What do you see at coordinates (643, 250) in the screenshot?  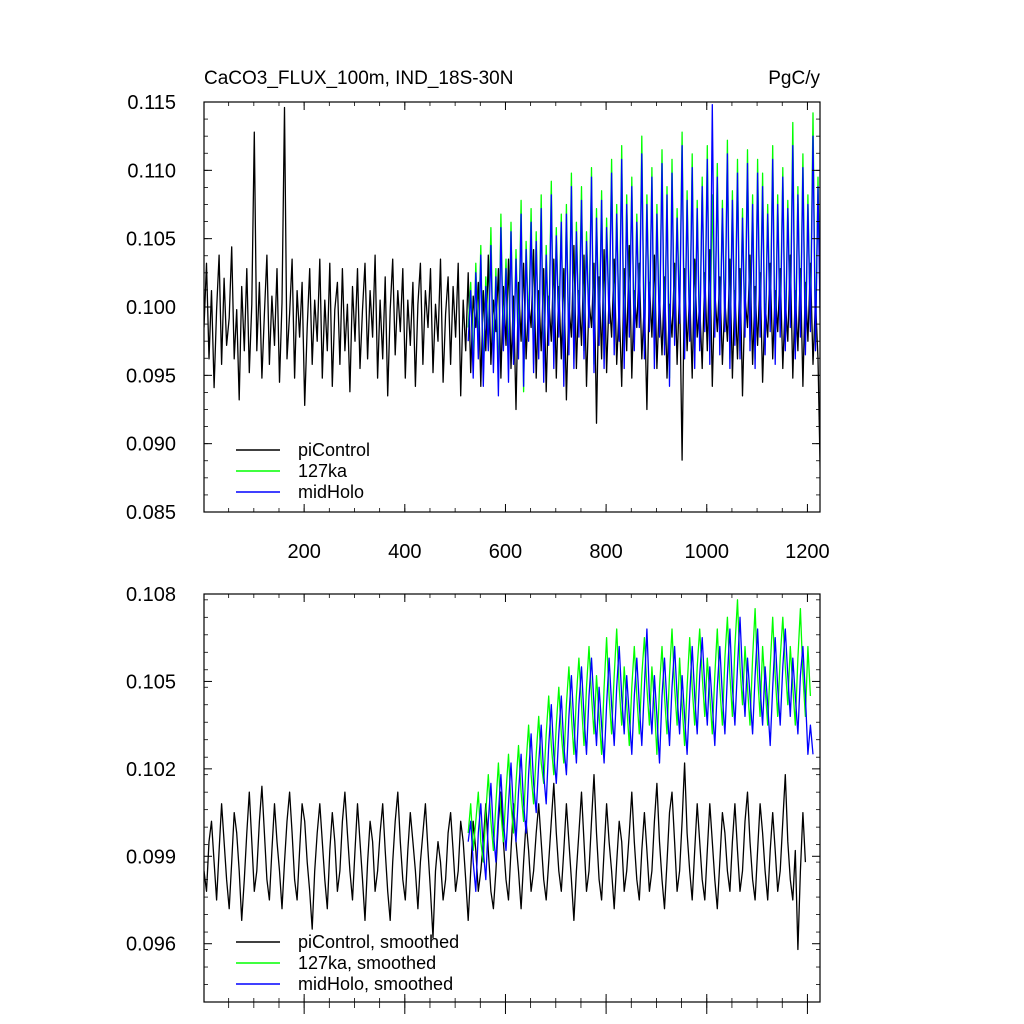 I see `series-line-midholo` at bounding box center [643, 250].